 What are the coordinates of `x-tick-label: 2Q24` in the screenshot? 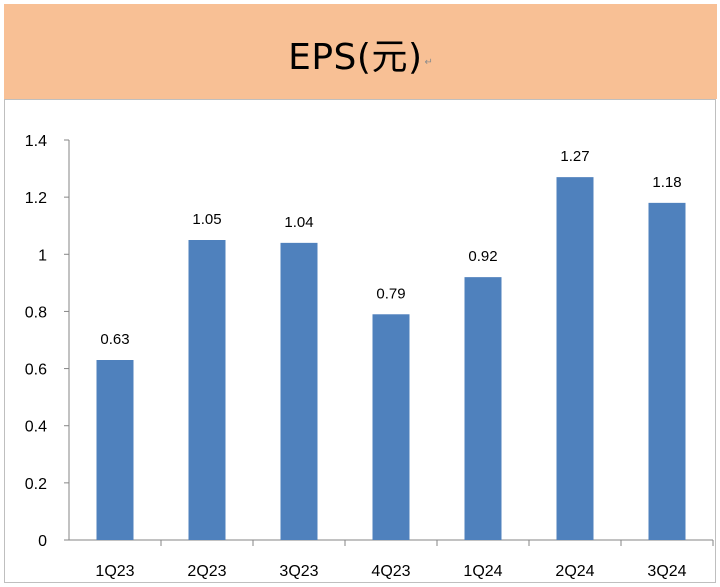 It's located at (574, 571).